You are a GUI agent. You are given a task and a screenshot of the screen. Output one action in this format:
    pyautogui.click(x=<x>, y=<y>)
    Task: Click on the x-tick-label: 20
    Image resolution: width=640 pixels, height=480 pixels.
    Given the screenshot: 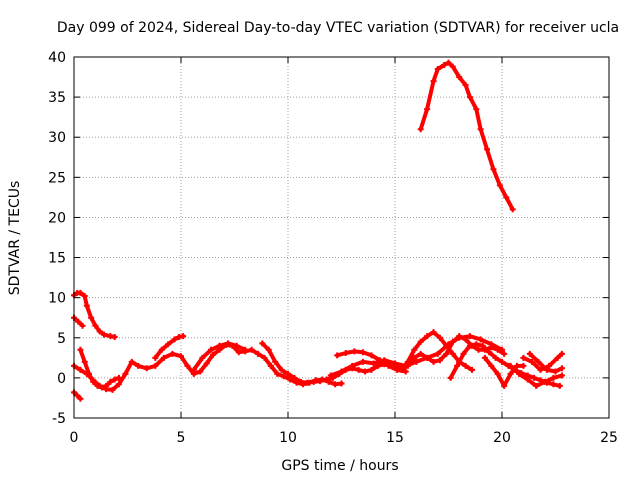 What is the action you would take?
    pyautogui.click(x=502, y=438)
    